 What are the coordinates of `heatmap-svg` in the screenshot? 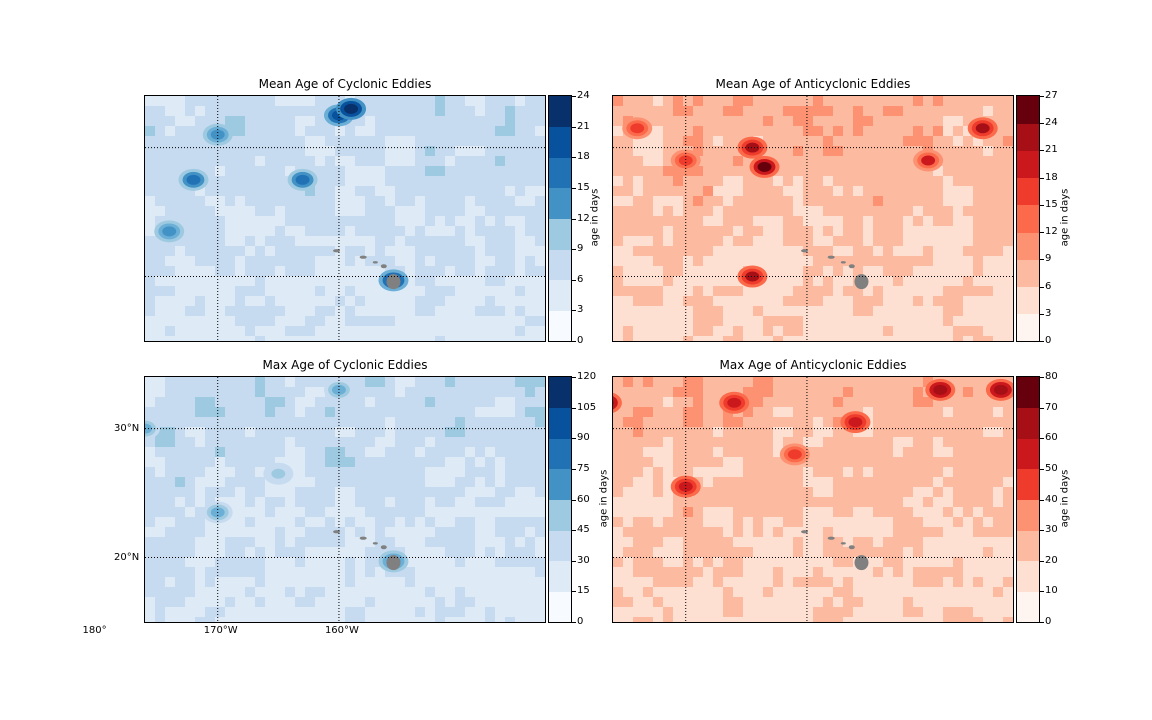 It's located at (813, 218).